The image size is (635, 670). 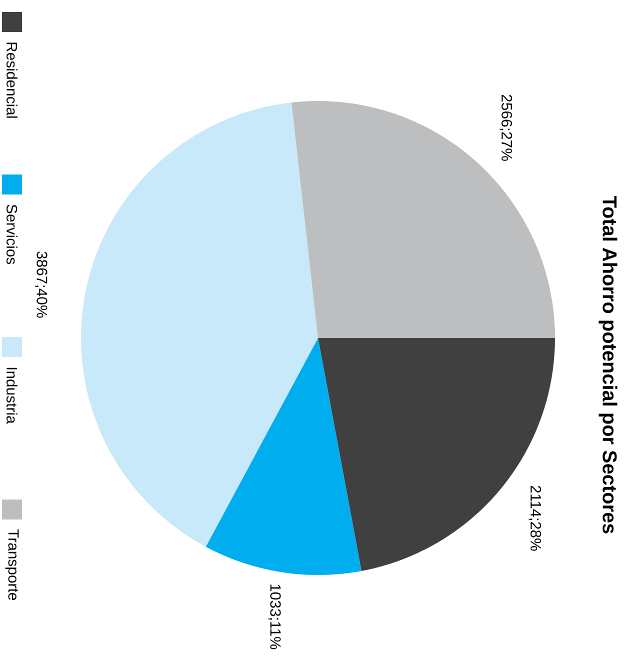 What do you see at coordinates (12, 80) in the screenshot?
I see `legend-label: Residencial` at bounding box center [12, 80].